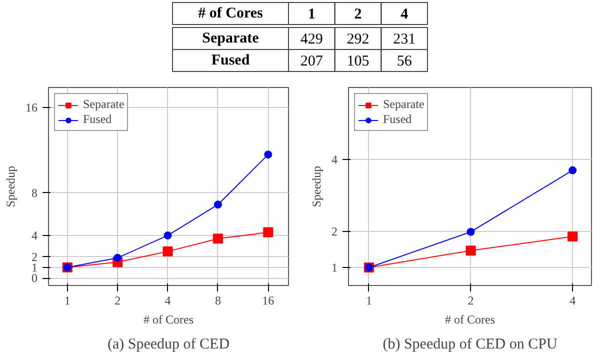 The width and height of the screenshot is (607, 357). I want to click on data-label: 56, so click(404, 62).